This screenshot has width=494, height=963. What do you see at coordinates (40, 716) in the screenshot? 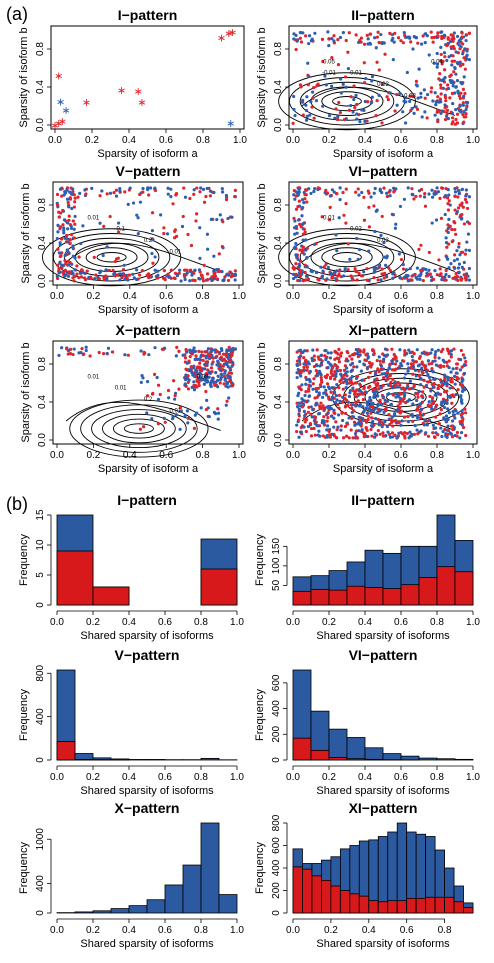
I see `y-tick-label: 400` at bounding box center [40, 716].